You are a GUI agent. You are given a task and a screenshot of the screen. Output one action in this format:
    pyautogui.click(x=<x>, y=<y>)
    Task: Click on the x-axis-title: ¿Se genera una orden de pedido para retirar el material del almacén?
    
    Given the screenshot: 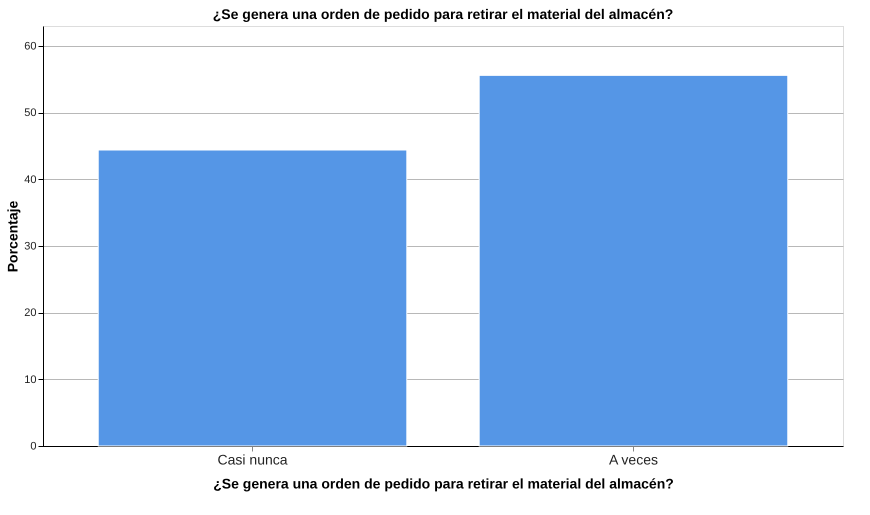 What is the action you would take?
    pyautogui.click(x=443, y=484)
    